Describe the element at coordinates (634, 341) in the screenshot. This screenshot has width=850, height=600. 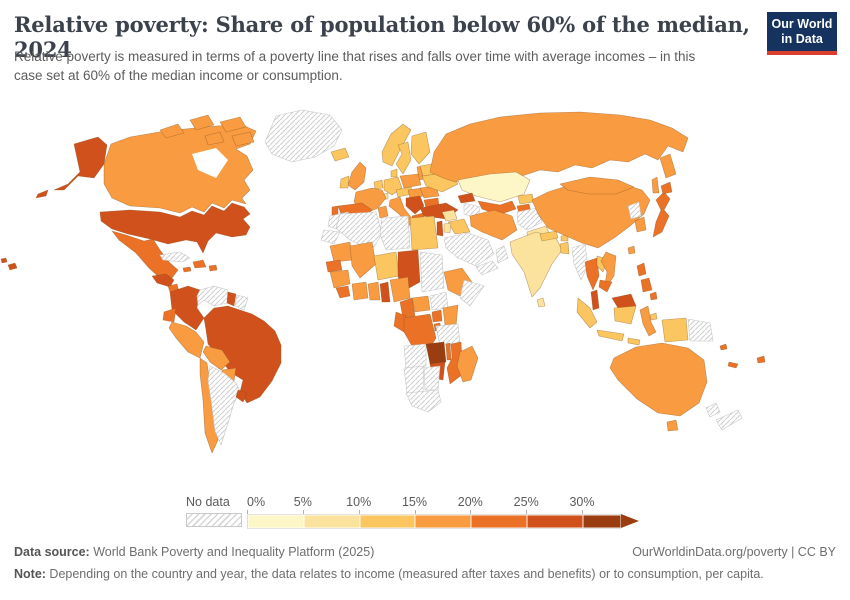
I see `region-lesser-sunda` at that location.